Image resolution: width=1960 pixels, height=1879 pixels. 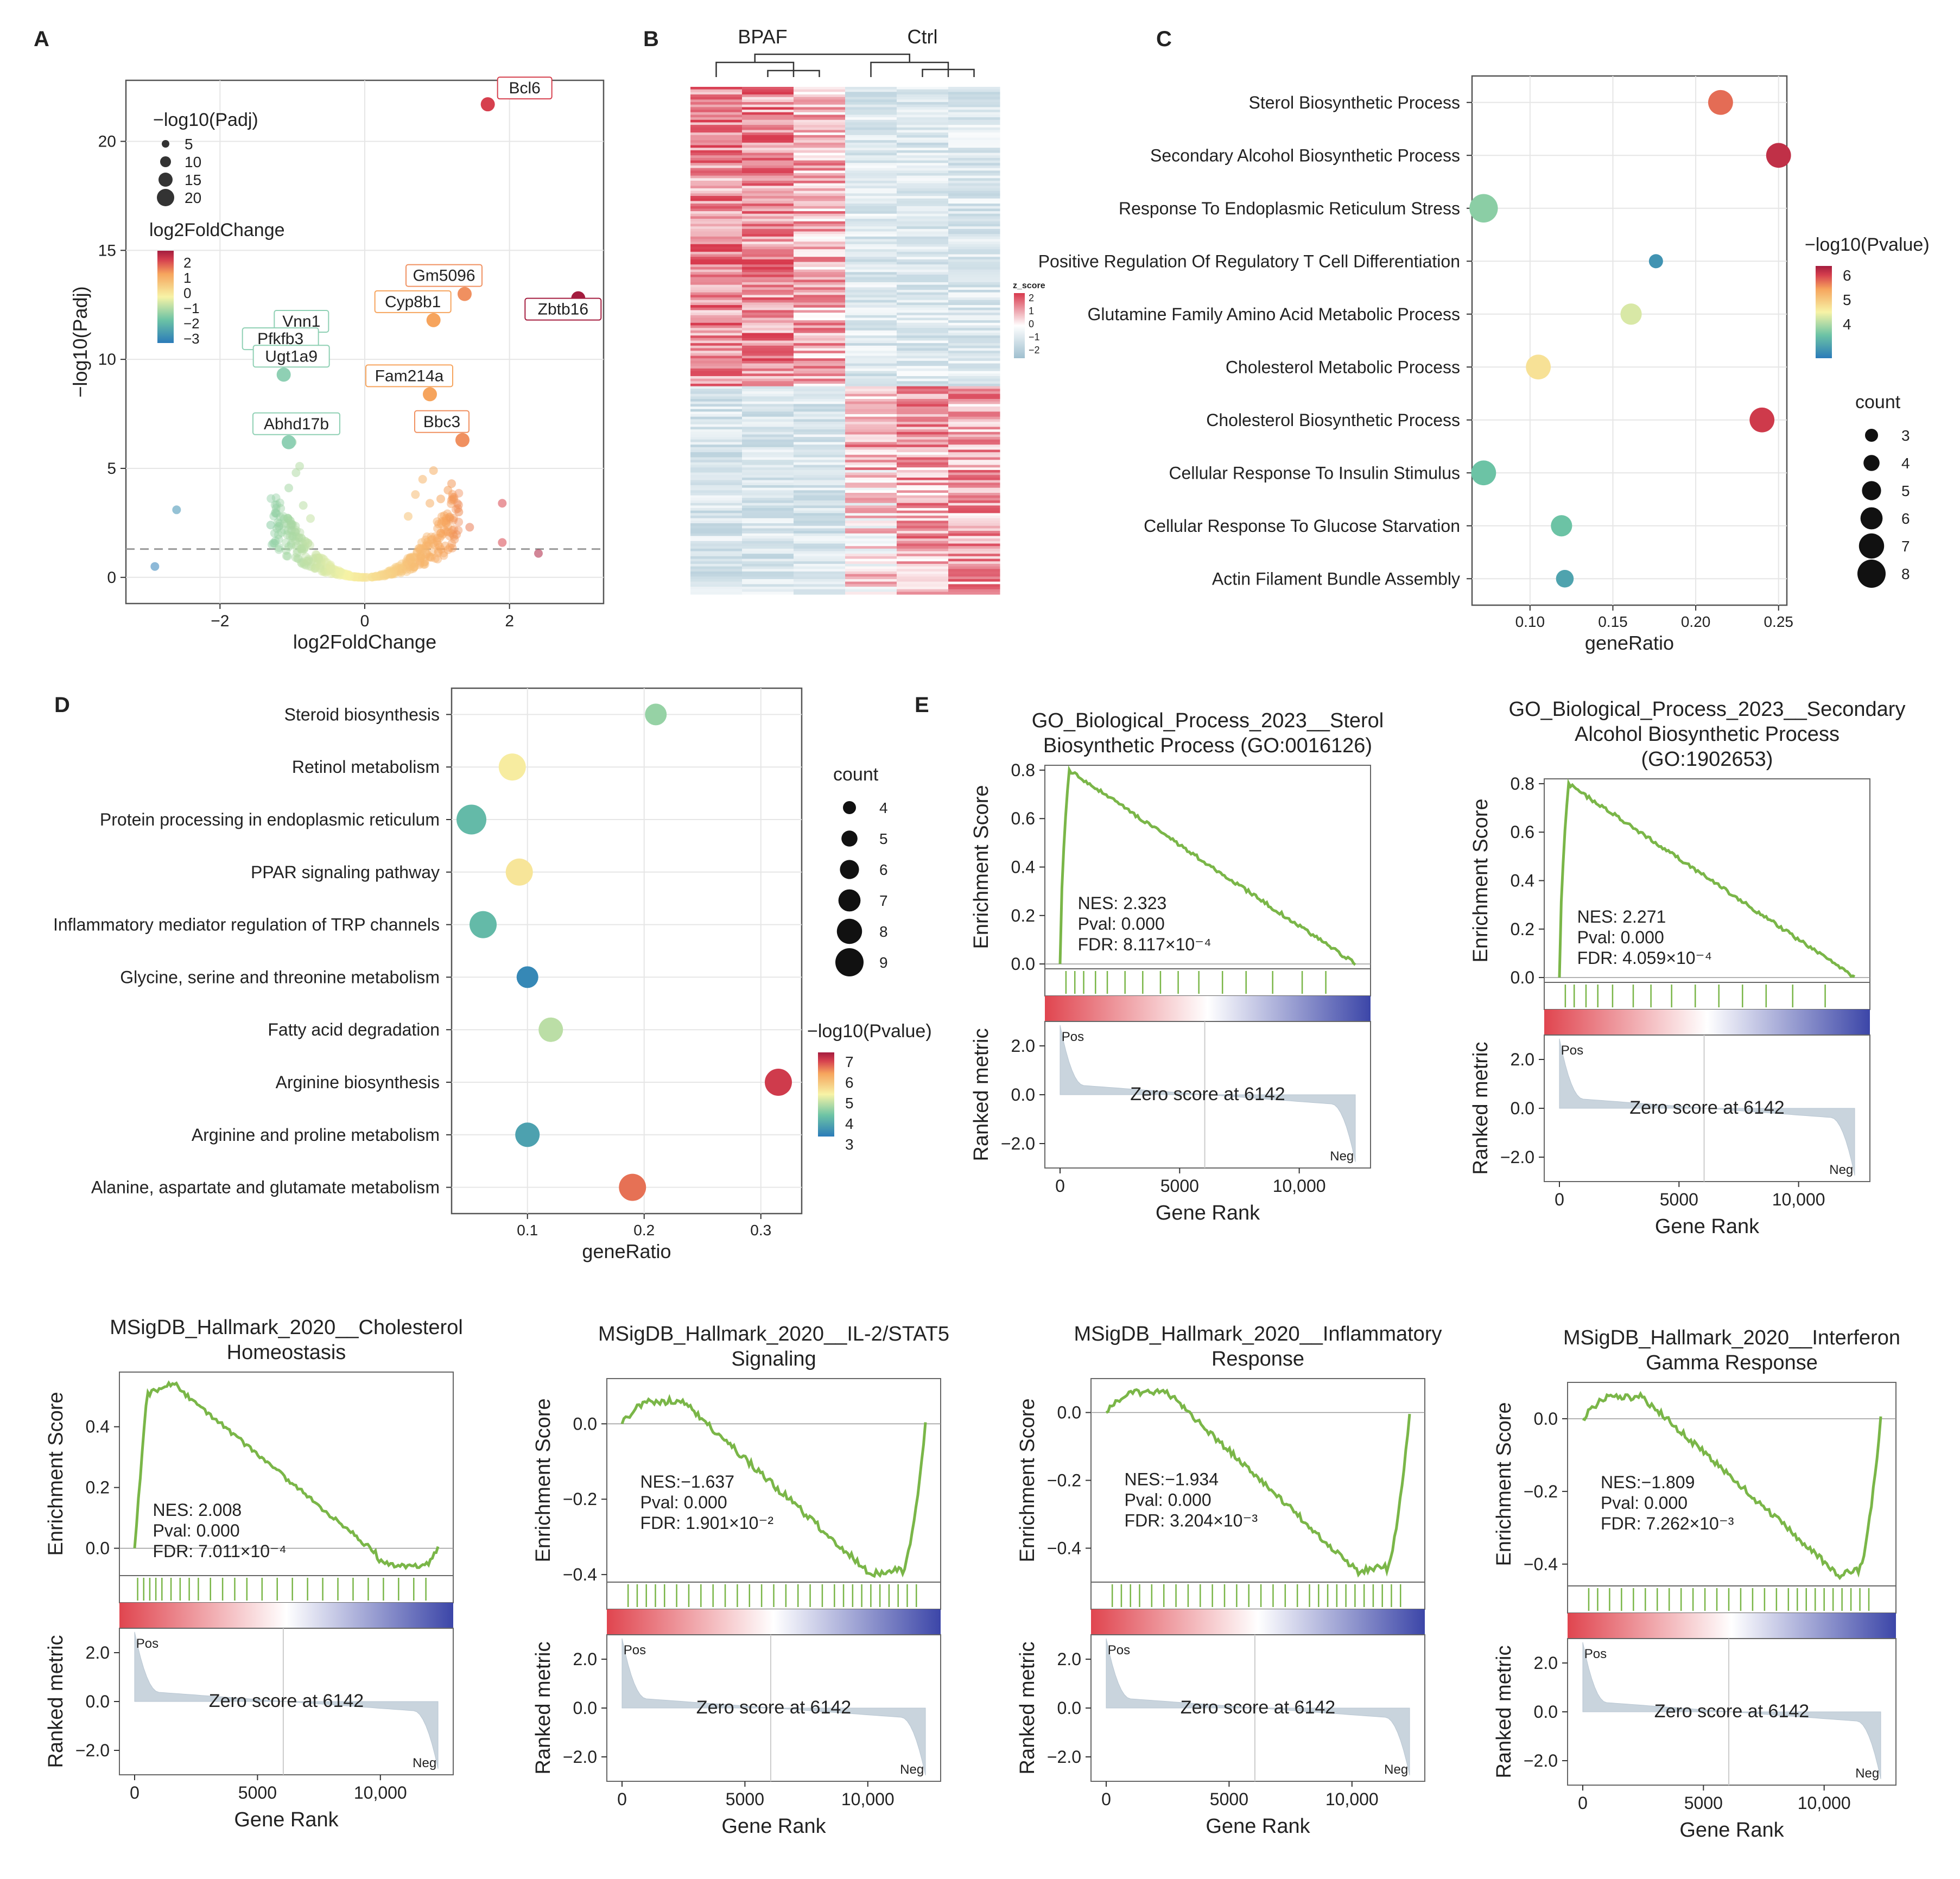 What do you see at coordinates (651, 39) in the screenshot?
I see `panel-label-b: B` at bounding box center [651, 39].